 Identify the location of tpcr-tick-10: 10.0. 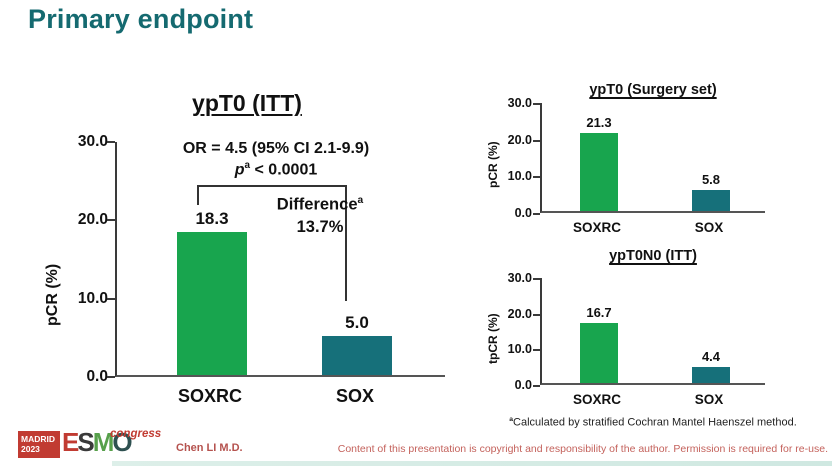
(519, 349).